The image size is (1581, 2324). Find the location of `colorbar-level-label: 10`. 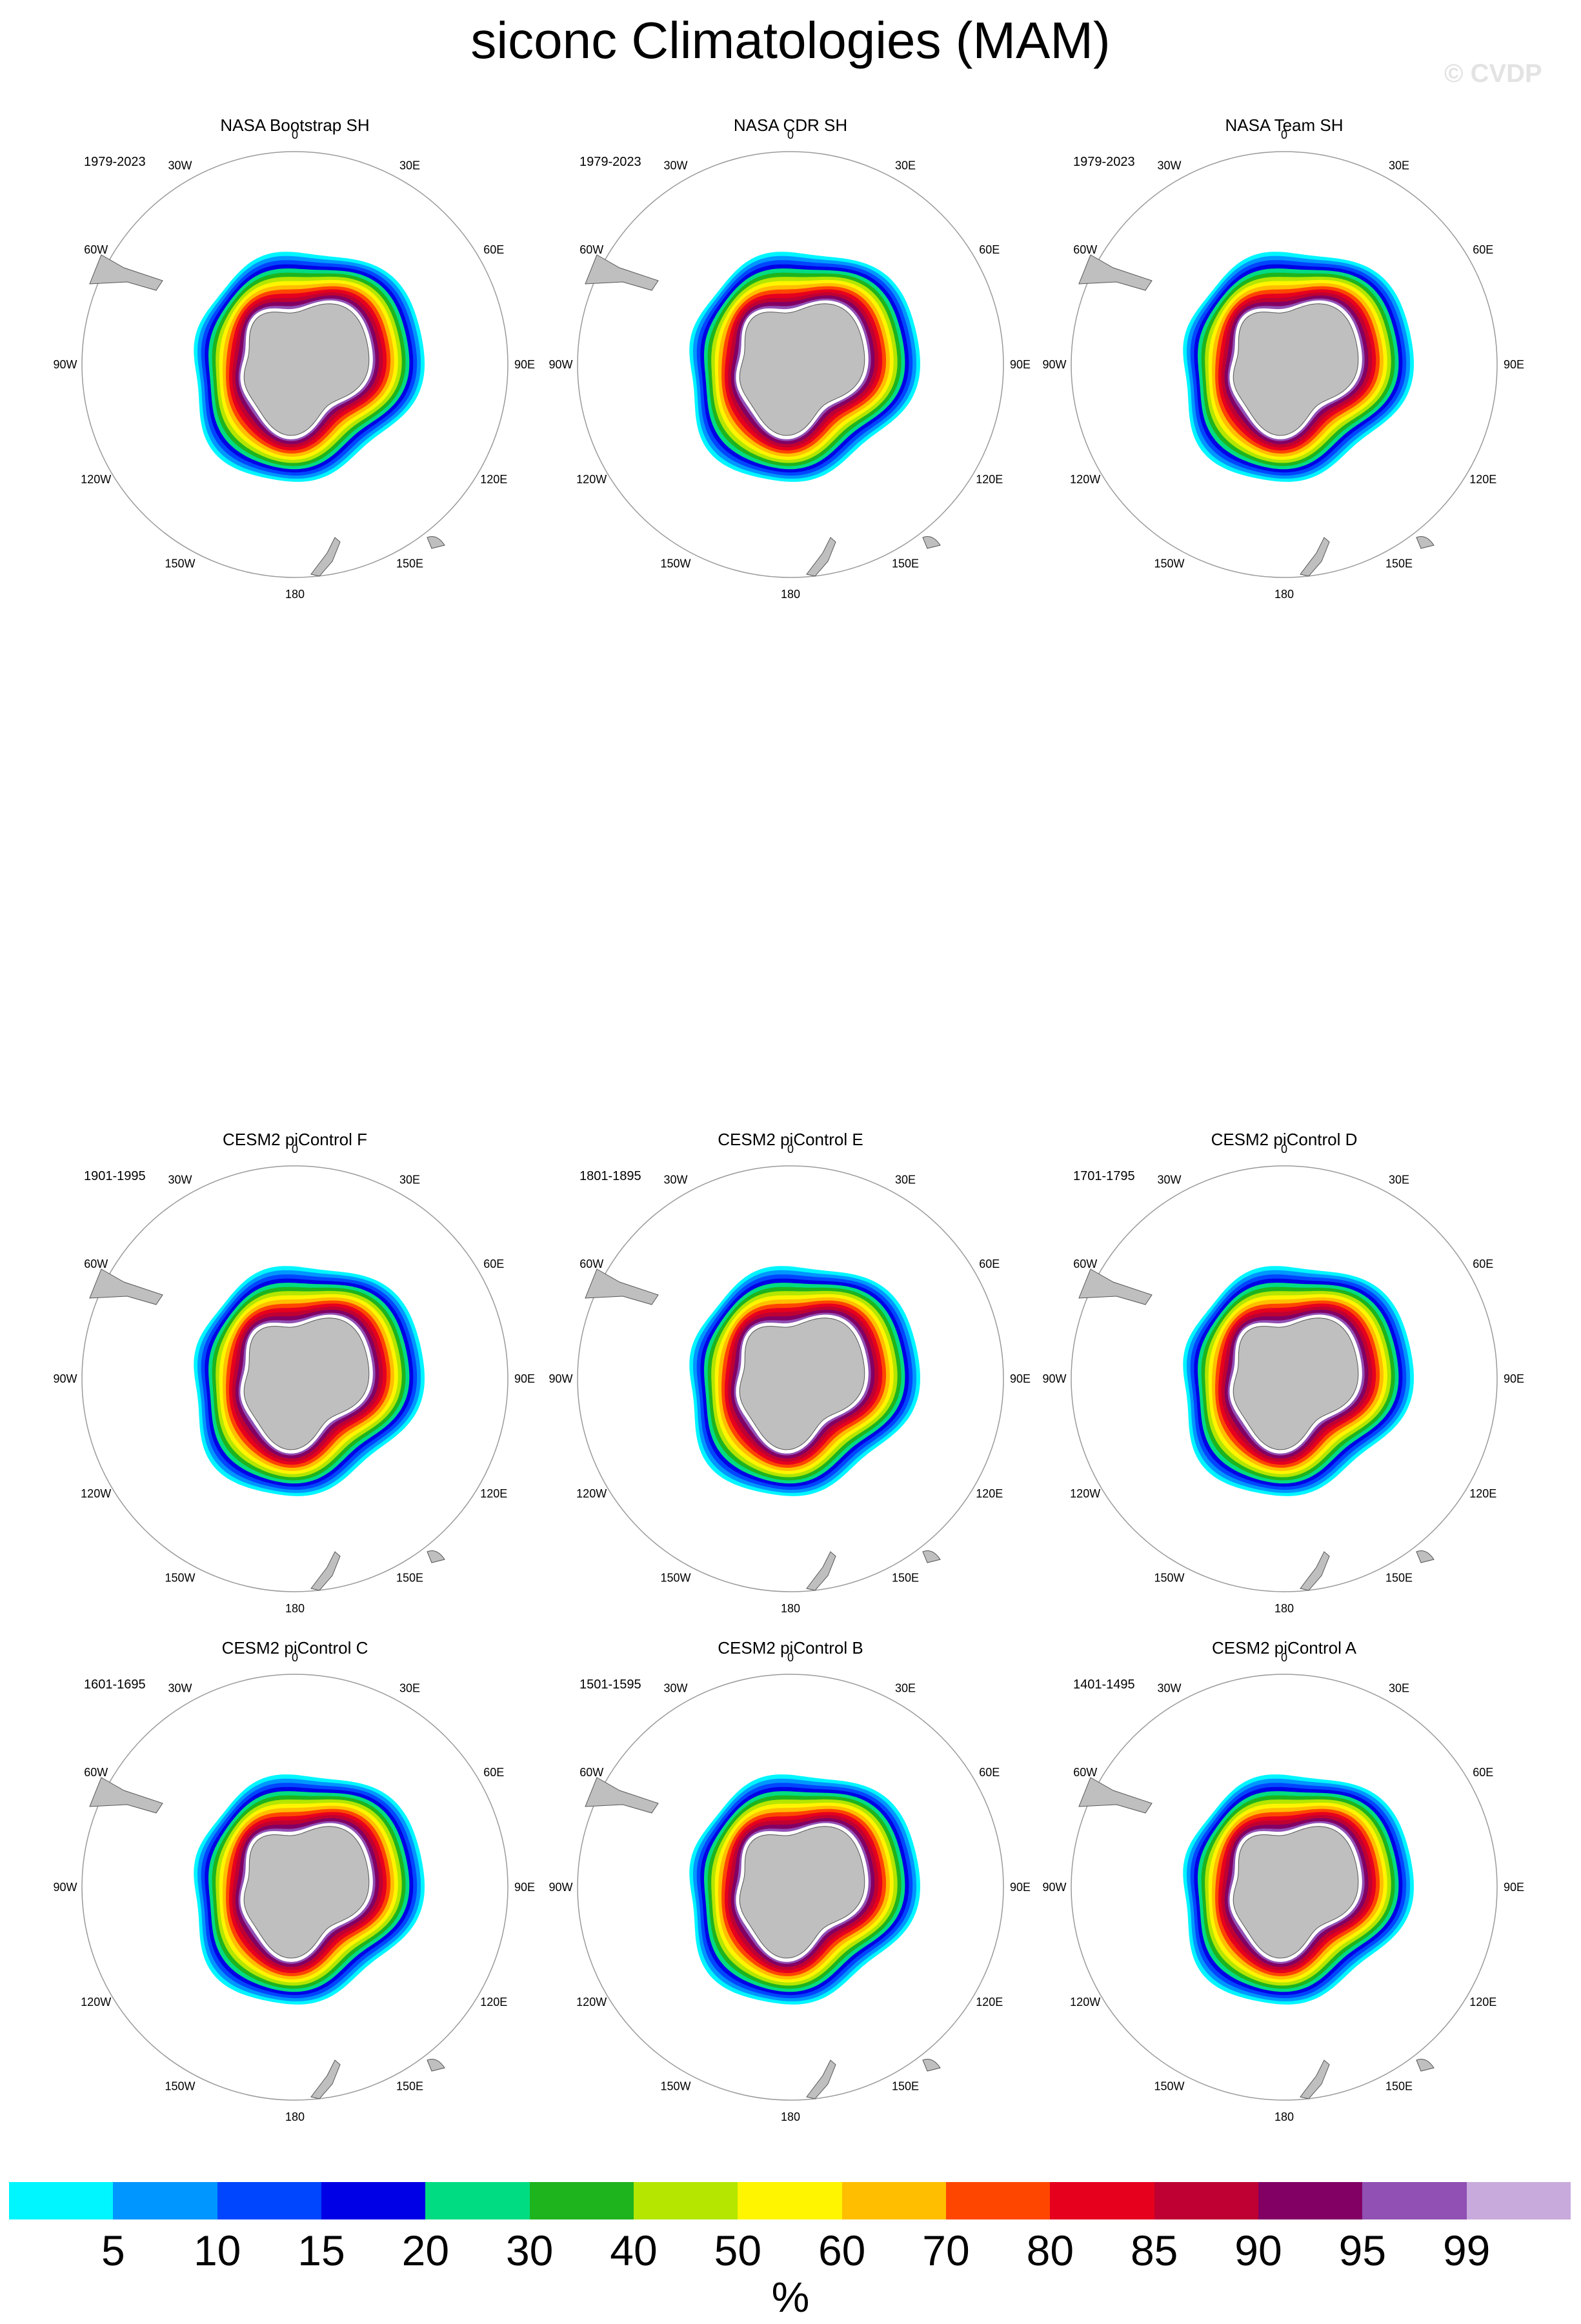

colorbar-level-label: 10 is located at coordinates (217, 2250).